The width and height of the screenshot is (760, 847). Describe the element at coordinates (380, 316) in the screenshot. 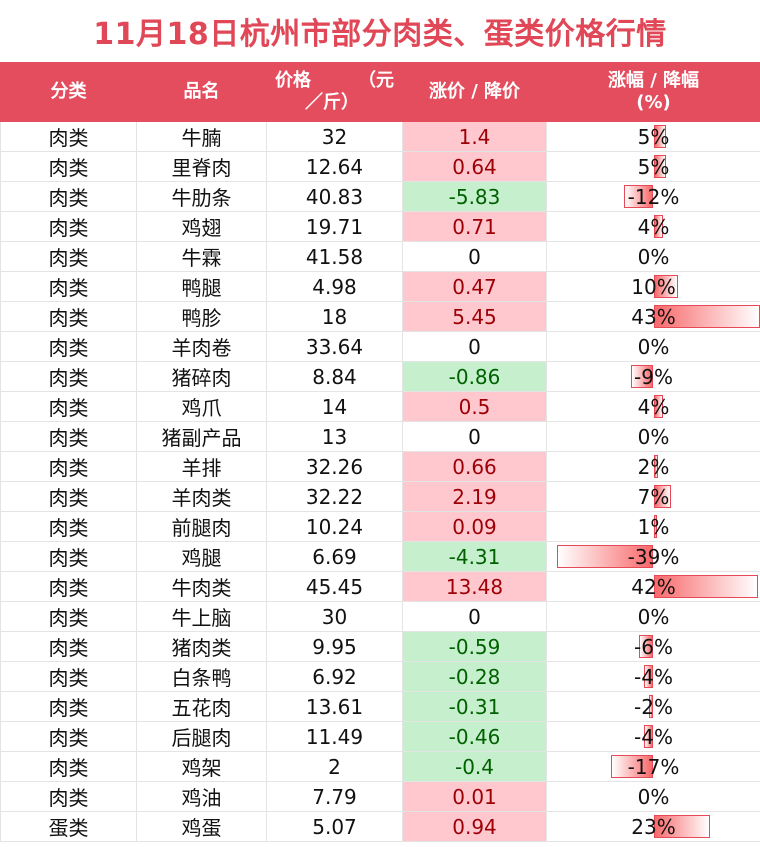

I see `table-row: 肉类 鸭胗 18 5.45 43%` at that location.